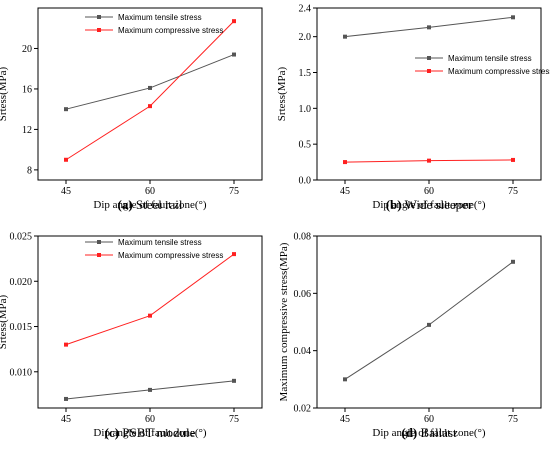  I want to click on y-tick-label: 0.020, so click(21, 282).